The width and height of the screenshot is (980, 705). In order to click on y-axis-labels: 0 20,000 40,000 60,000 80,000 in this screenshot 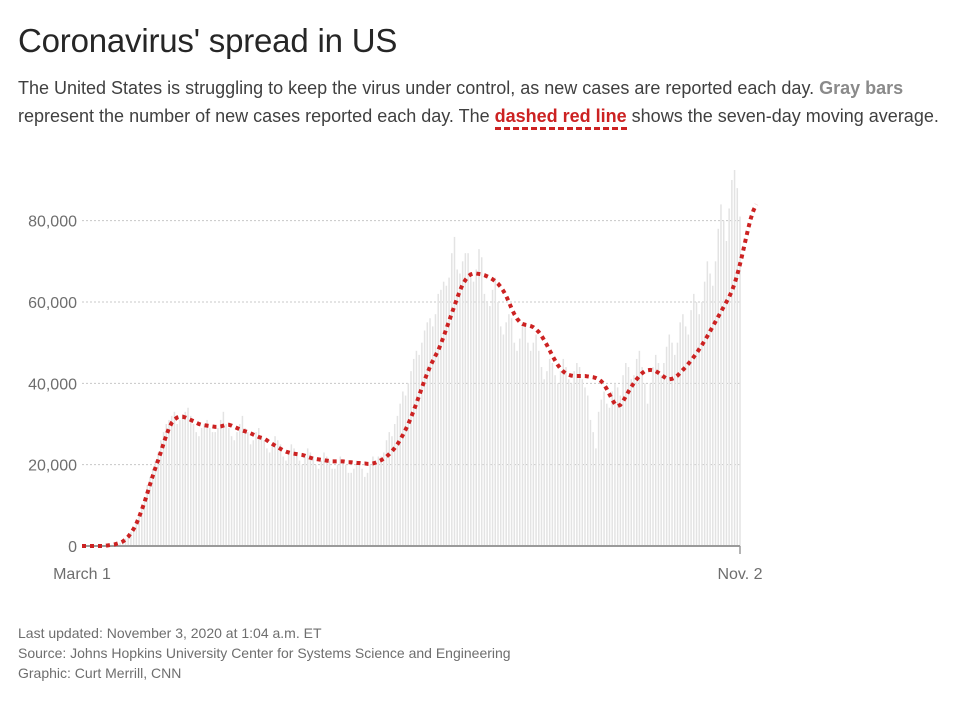, I will do `click(52, 385)`.